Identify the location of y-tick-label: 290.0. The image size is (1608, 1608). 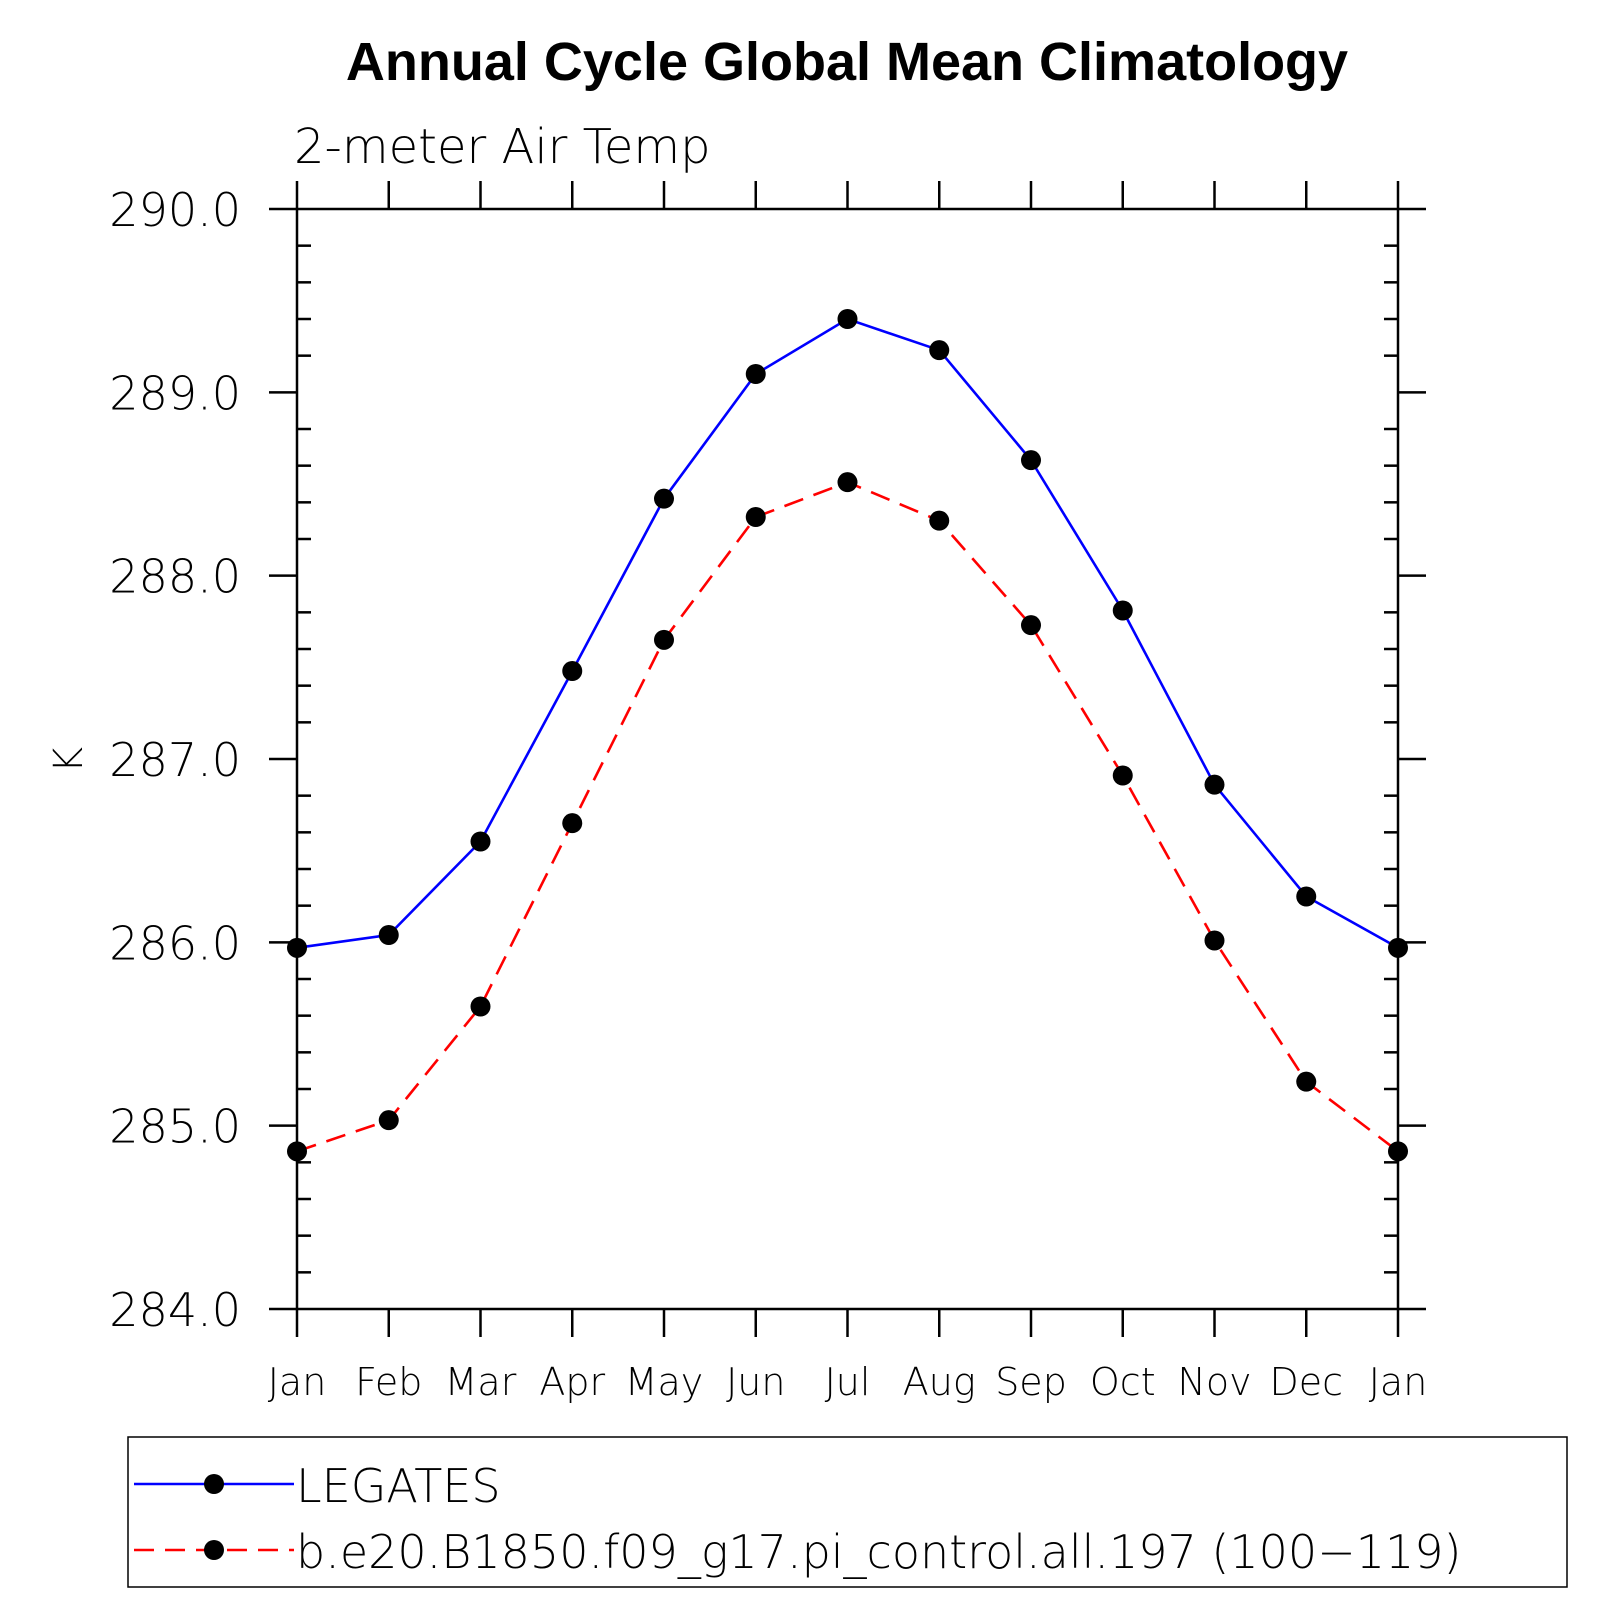
(175, 210).